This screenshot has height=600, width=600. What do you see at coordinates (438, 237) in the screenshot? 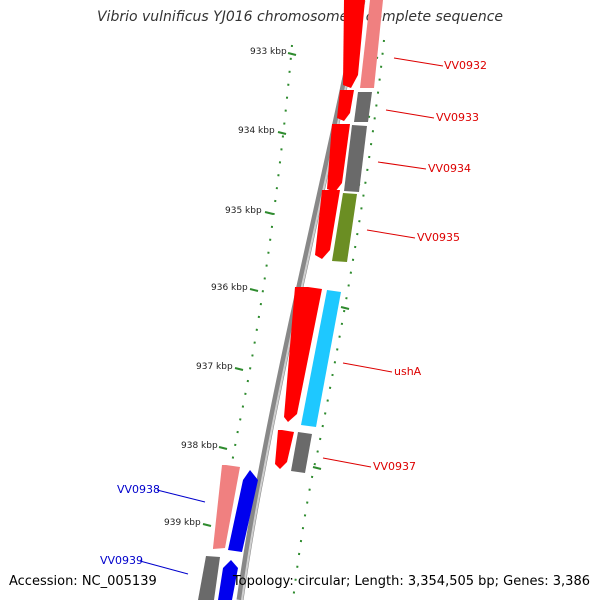
I see `gene-label-vv0935: VV0935` at bounding box center [438, 237].